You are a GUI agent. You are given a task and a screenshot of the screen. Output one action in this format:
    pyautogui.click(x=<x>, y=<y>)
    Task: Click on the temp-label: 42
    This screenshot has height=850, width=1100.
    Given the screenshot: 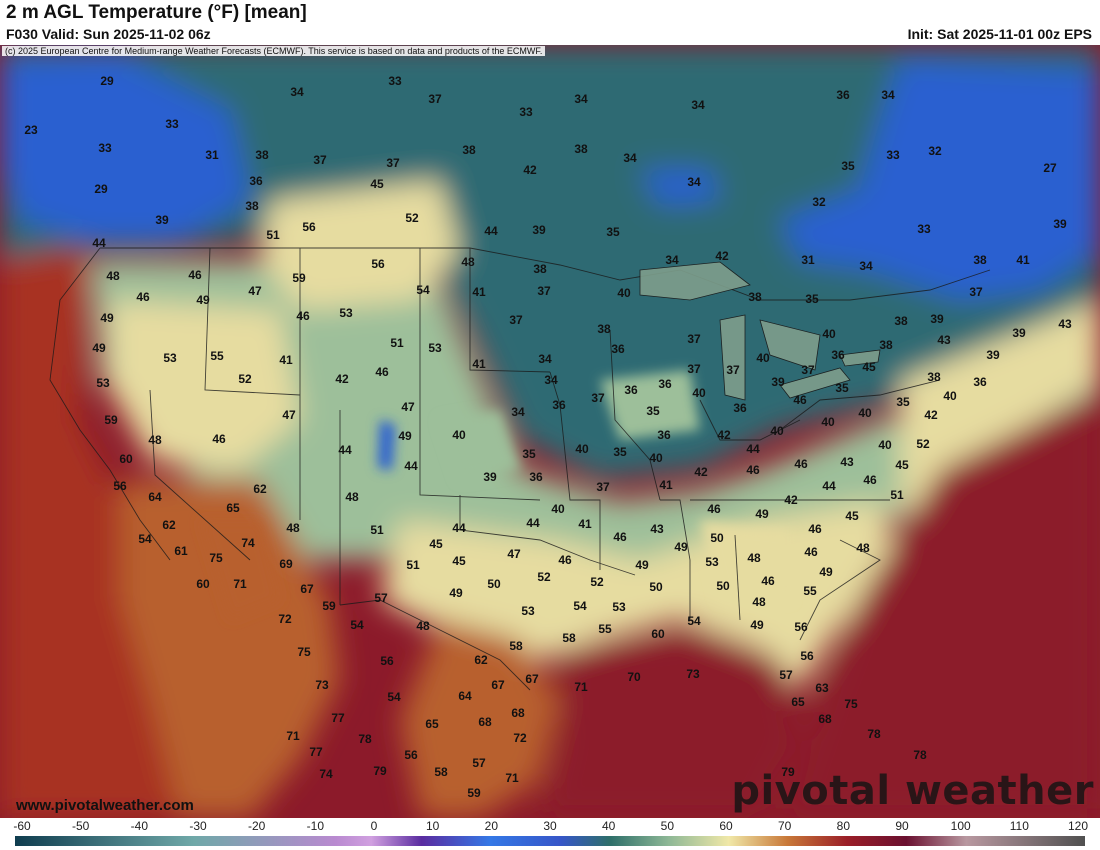 What is the action you would take?
    pyautogui.click(x=342, y=379)
    